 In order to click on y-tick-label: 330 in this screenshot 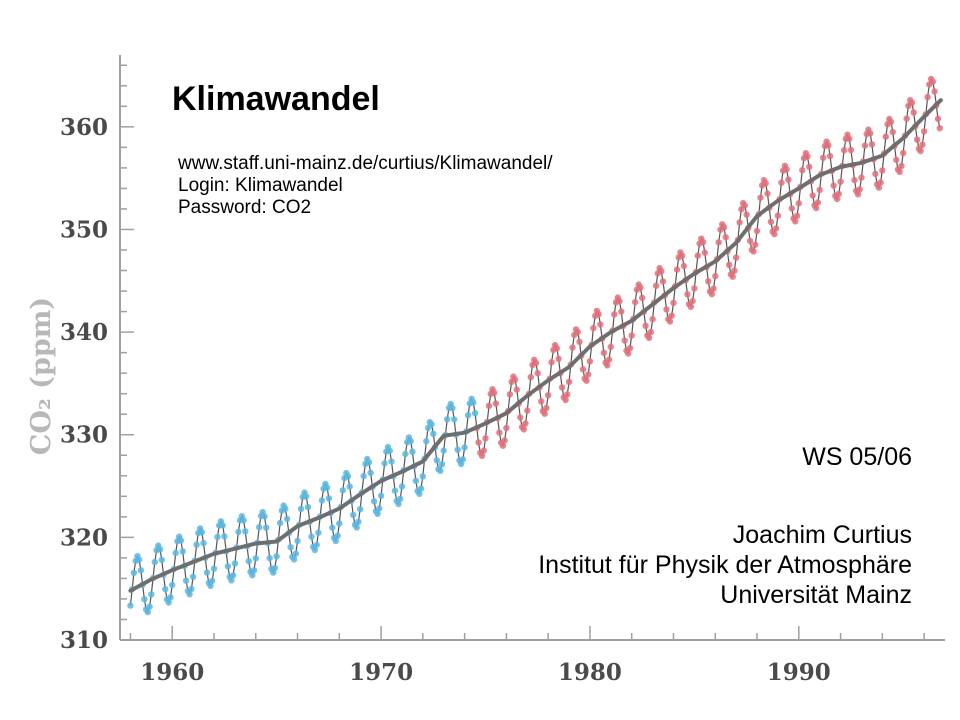, I will do `click(84, 435)`.